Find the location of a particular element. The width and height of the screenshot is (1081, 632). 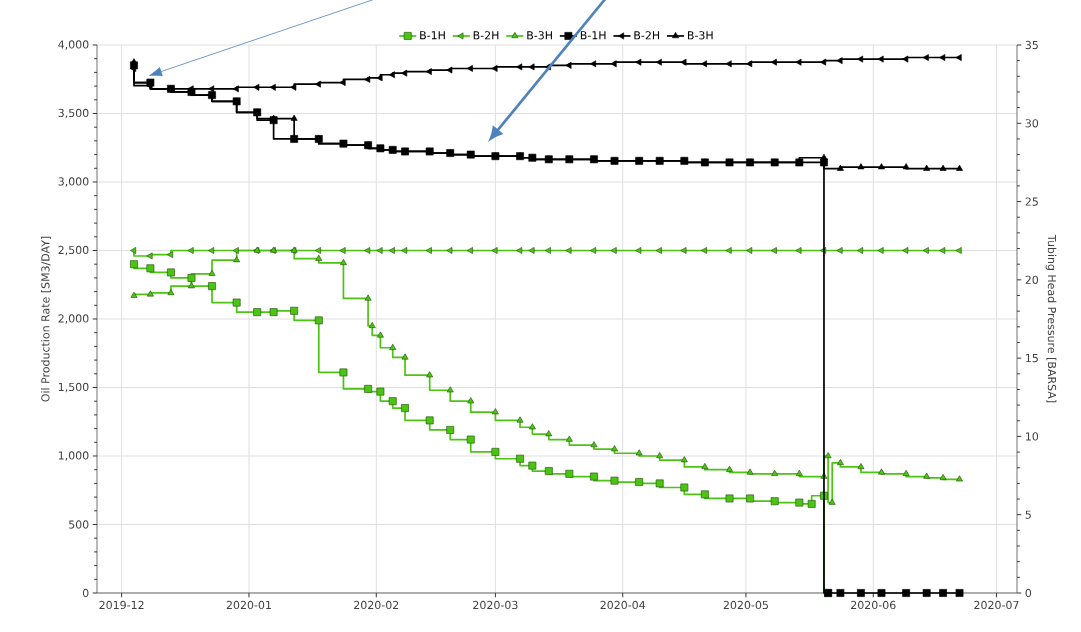

y-tick-label: 2,500 is located at coordinates (73, 250).